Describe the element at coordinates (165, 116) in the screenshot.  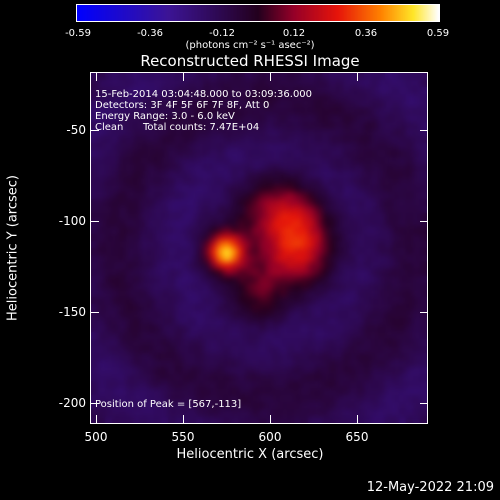
I see `info-energy-range: Energy Range: 3.0 - 6.0 keV` at that location.